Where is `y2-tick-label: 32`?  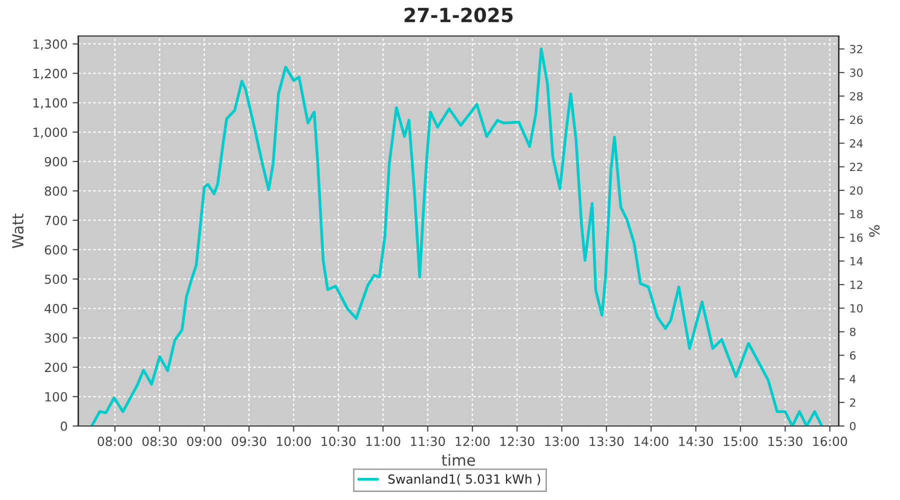 y2-tick-label: 32 is located at coordinates (856, 49).